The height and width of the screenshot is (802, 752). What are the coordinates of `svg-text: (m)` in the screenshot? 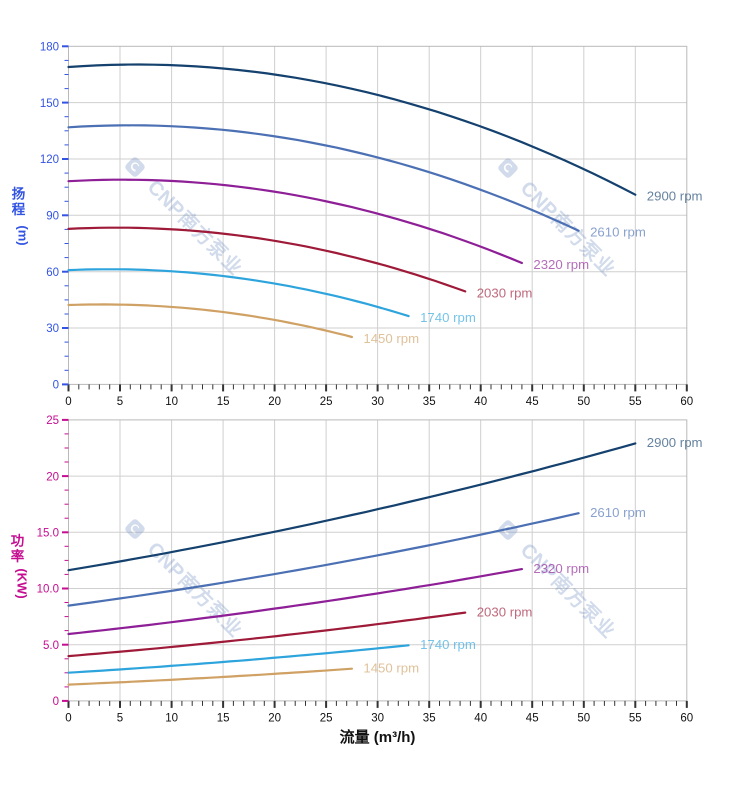 It's located at (23, 235).